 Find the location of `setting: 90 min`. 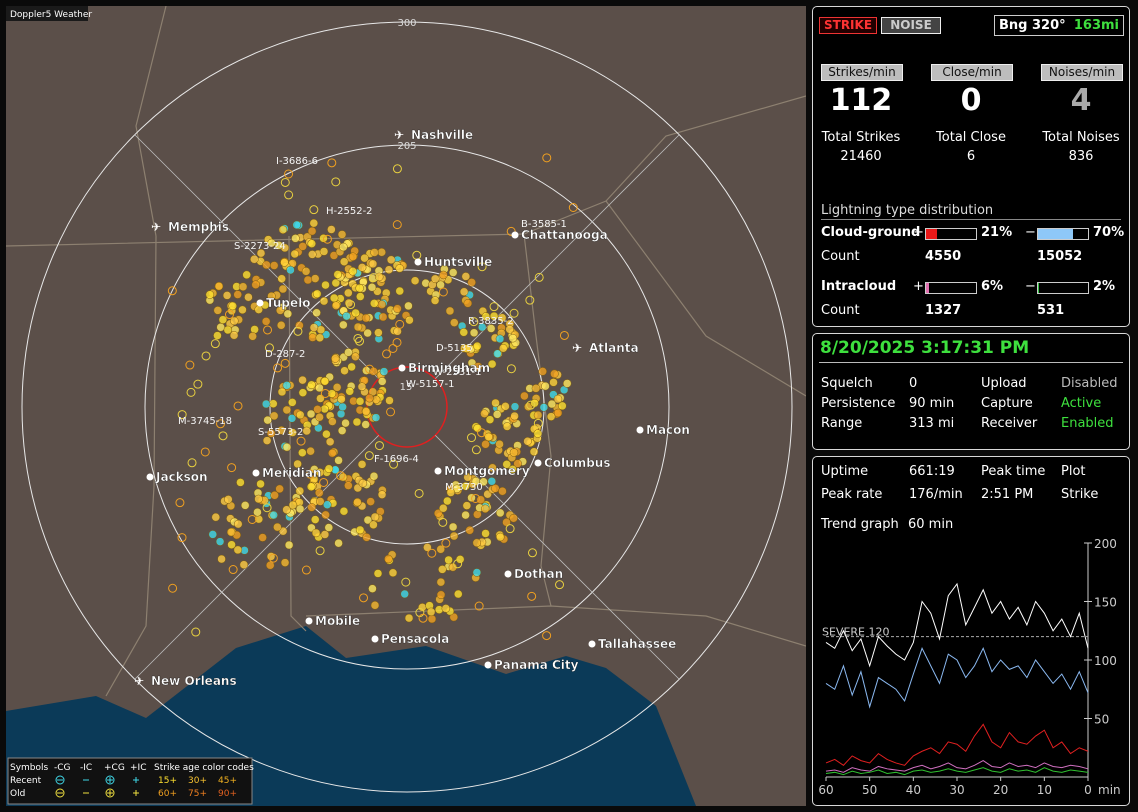

setting: 90 min is located at coordinates (932, 403).